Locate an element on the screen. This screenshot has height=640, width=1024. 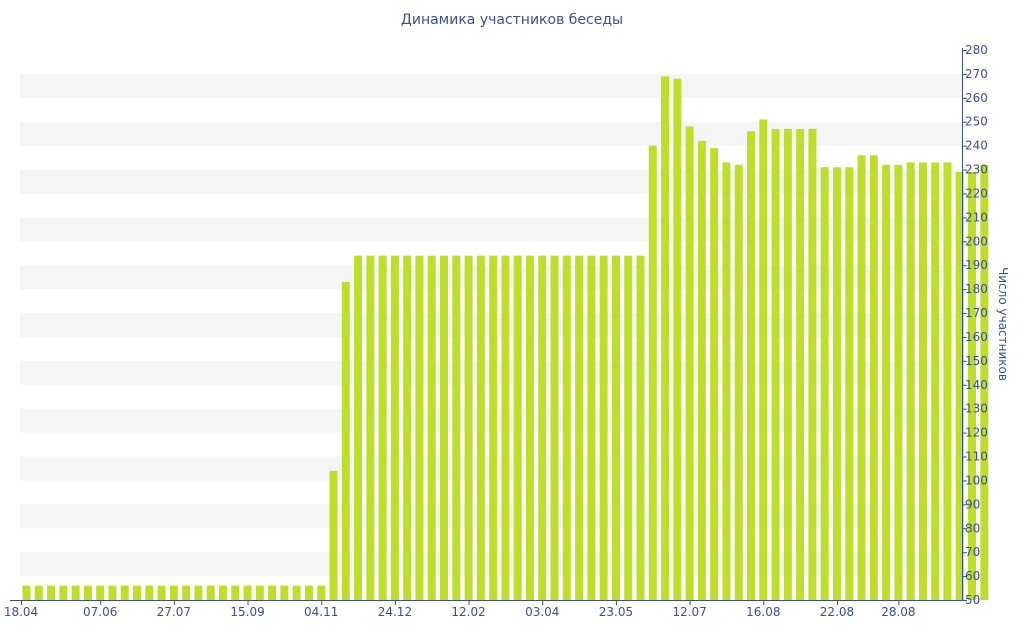
y-tick-label: 80 is located at coordinates (972, 528).